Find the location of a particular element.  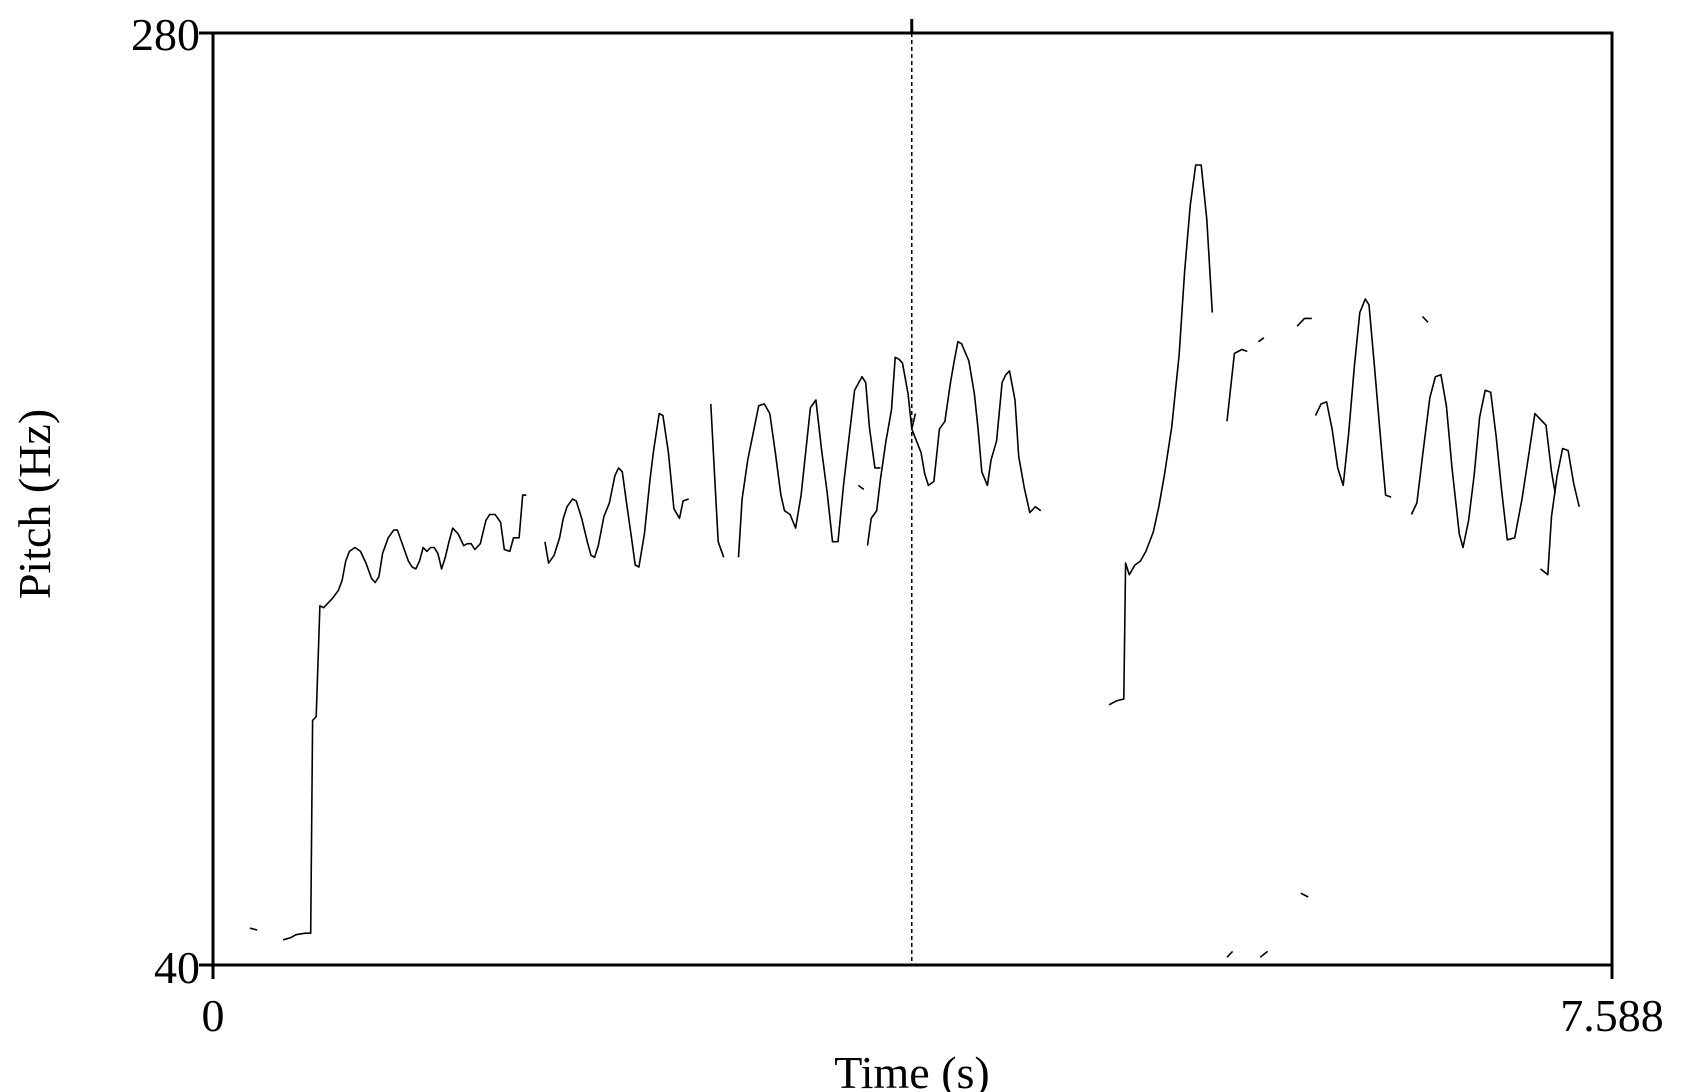

x-axis-title: Time (s) is located at coordinates (912, 1069).